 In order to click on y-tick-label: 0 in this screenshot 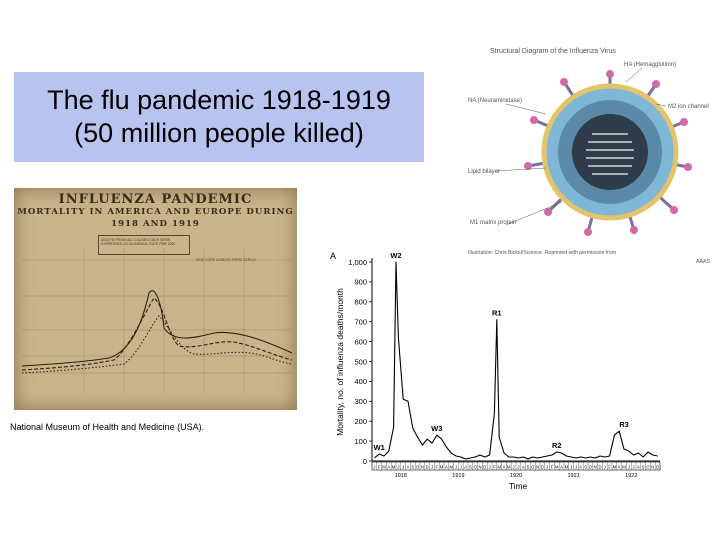, I will do `click(365, 461)`.